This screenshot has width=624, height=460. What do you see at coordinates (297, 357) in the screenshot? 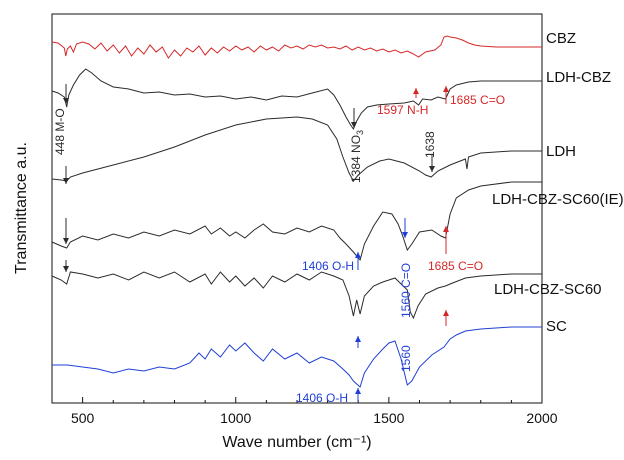
I see `series-line-sc` at bounding box center [297, 357].